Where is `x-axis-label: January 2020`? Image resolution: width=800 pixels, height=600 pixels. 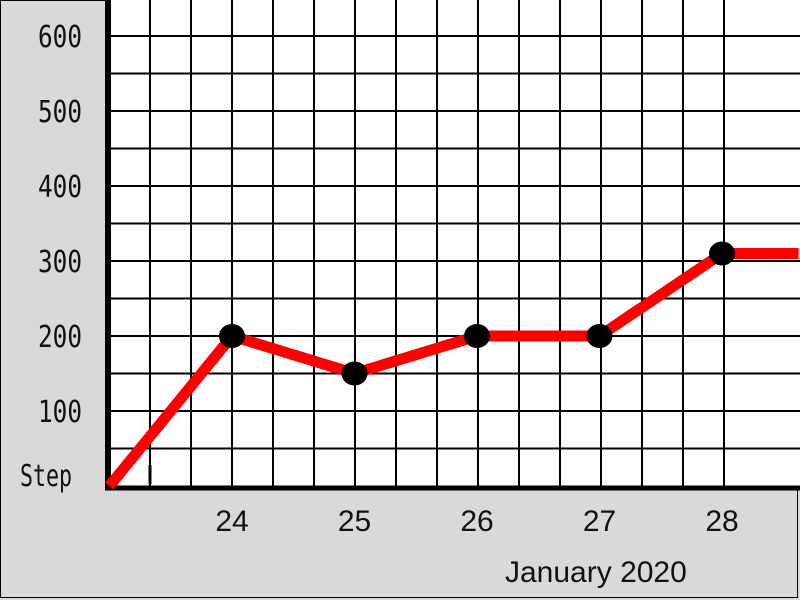 x-axis-label: January 2020 is located at coordinates (596, 572).